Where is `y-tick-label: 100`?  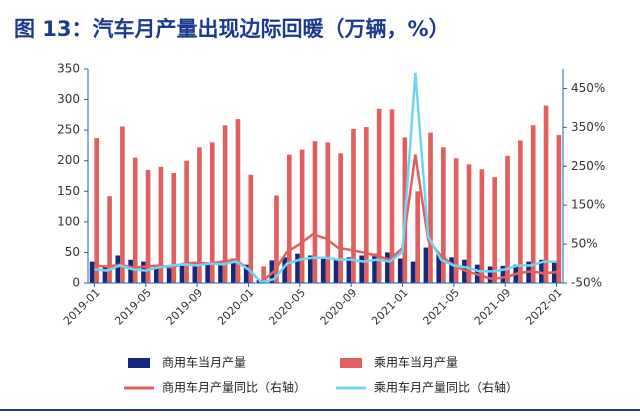
y-tick-label: 100 is located at coordinates (68, 221).